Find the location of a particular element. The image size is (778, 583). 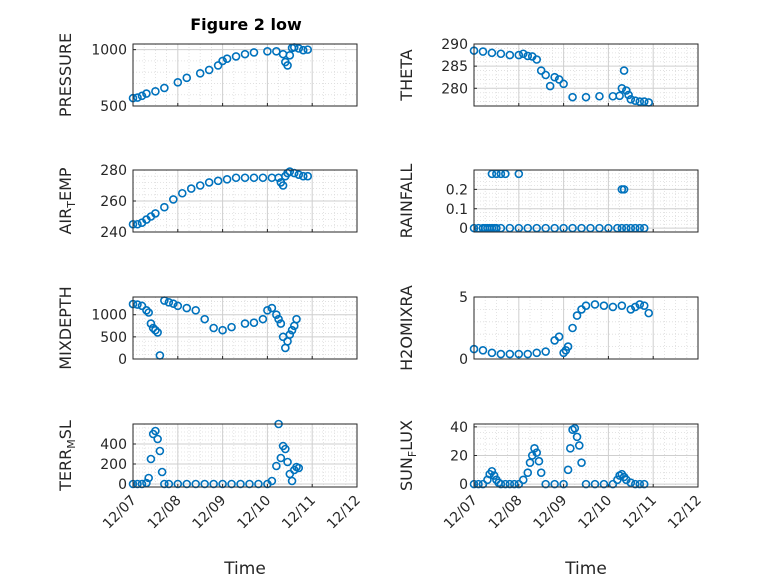

x-tick-label: 12/08 is located at coordinates (165, 513).